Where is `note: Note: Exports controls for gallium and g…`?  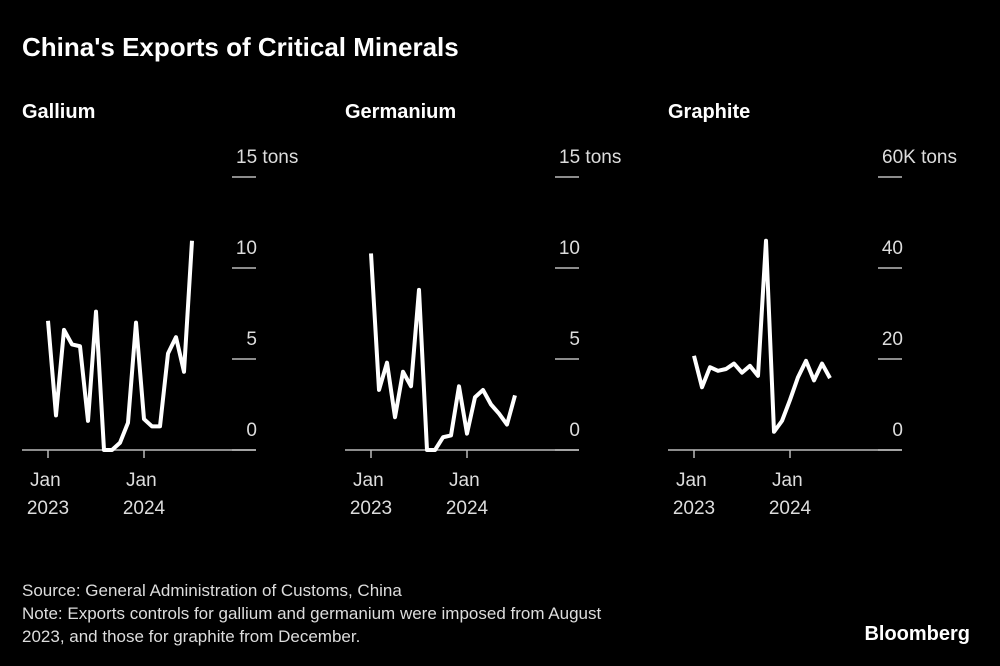
note: Note: Exports controls for gallium and g… is located at coordinates (311, 613).